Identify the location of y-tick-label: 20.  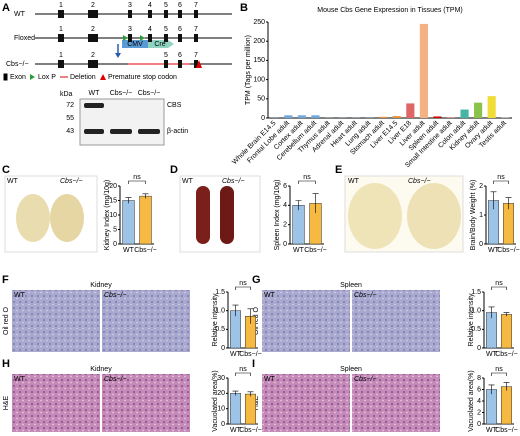
(113, 186).